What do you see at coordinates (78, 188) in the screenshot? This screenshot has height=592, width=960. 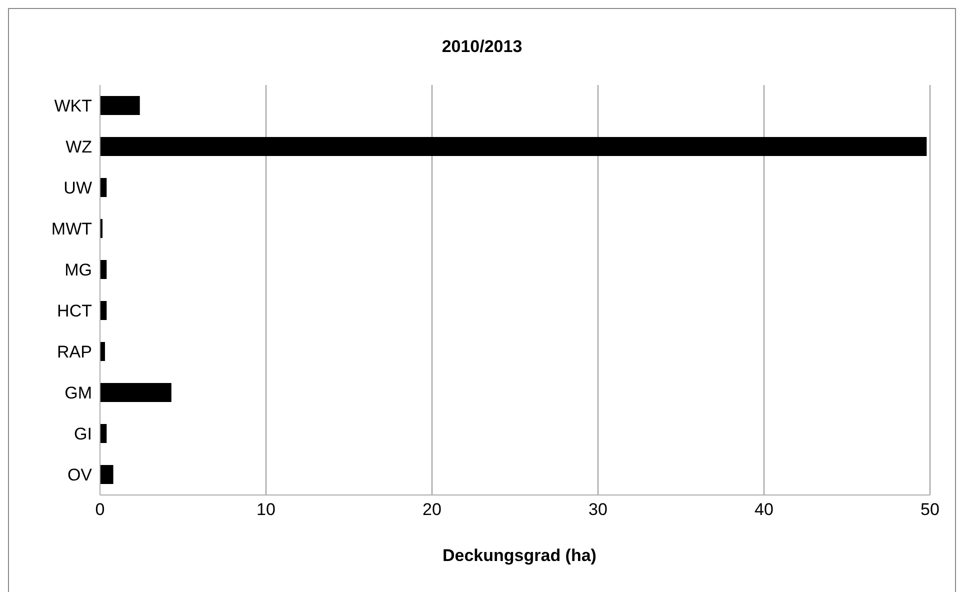 I see `y-tick-label: UW` at bounding box center [78, 188].